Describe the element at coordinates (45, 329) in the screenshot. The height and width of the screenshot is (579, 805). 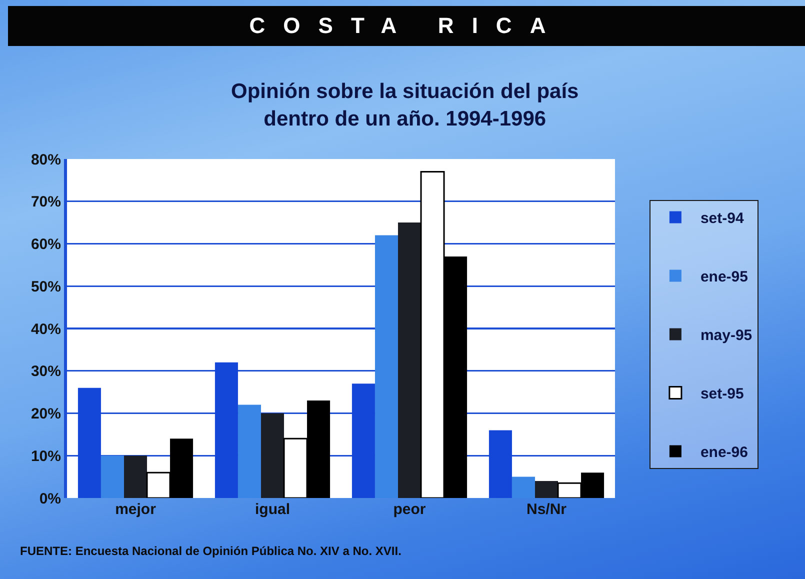
I see `y-tick-label: 40%` at that location.